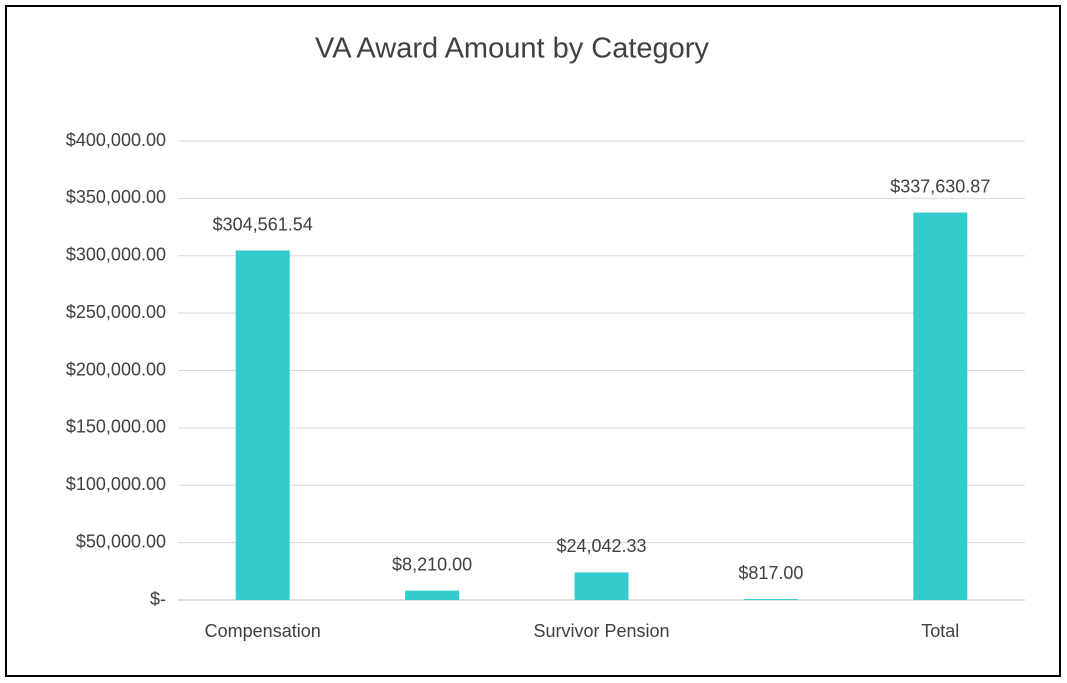  Describe the element at coordinates (116, 140) in the screenshot. I see `y-tick-label: $400,000.00` at that location.